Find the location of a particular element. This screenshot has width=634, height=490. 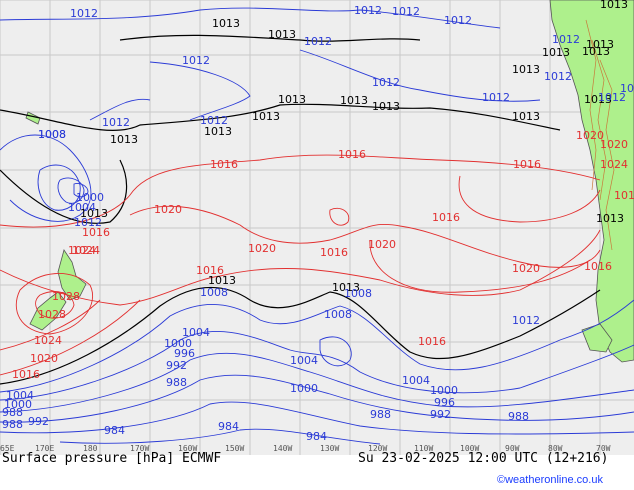

credit-link: ©weatheronline.co.uk is located at coordinates (550, 480).